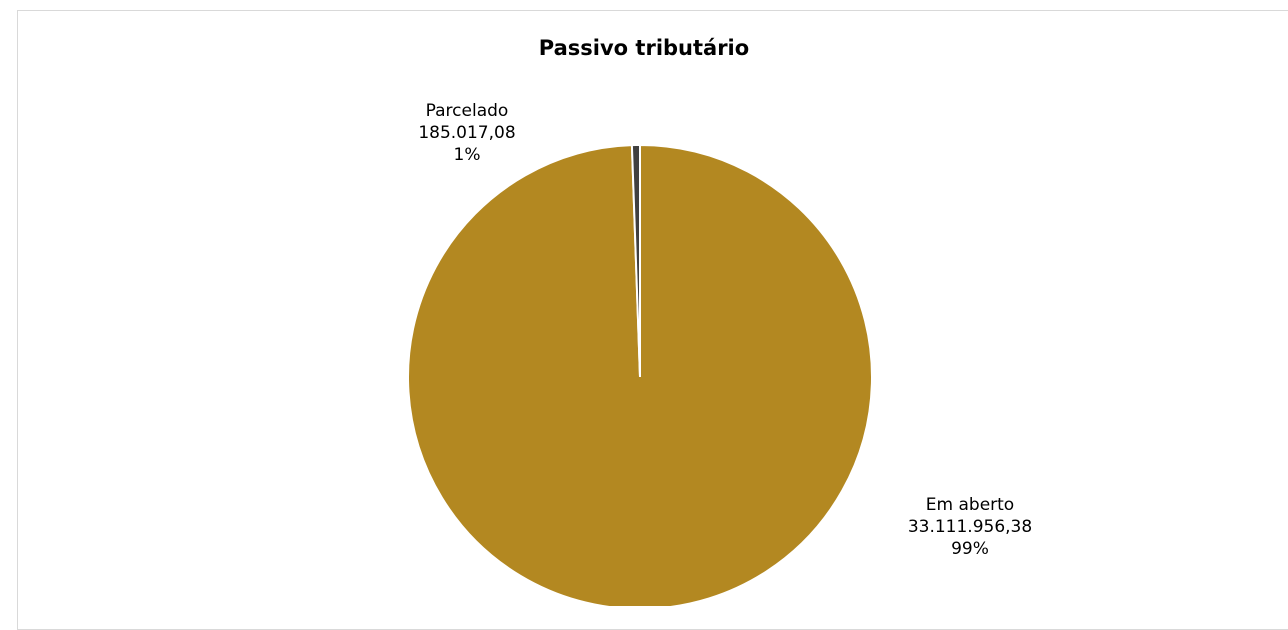 The height and width of the screenshot is (630, 1288). What do you see at coordinates (644, 48) in the screenshot?
I see `chart-title: Passivo tributário` at bounding box center [644, 48].